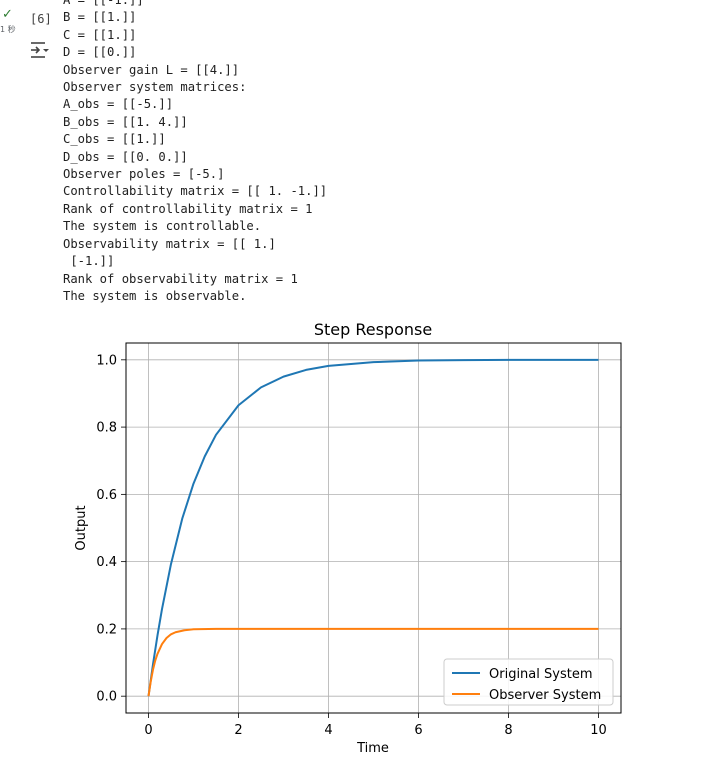 This screenshot has width=704, height=762. Describe the element at coordinates (100, 17) in the screenshot. I see `output-line: B = [[1.]]` at that location.